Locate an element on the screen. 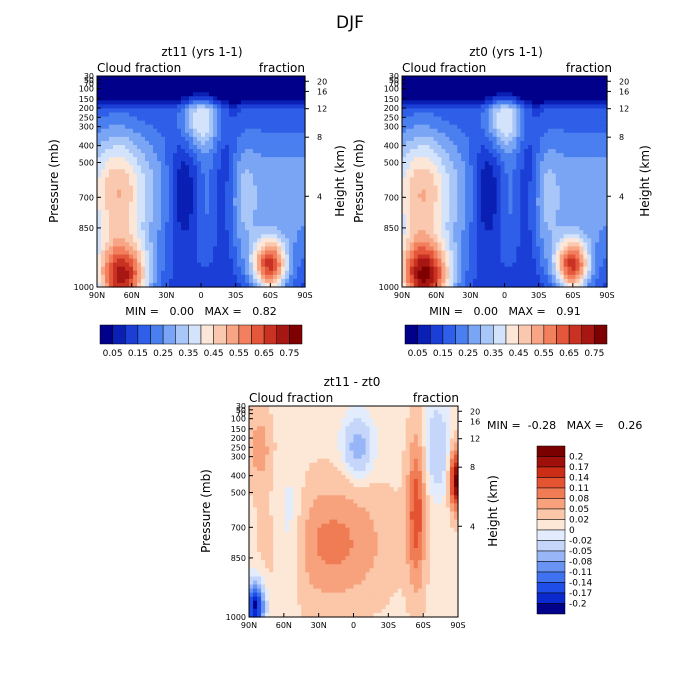 The width and height of the screenshot is (700, 700). x-tick-label: 30S is located at coordinates (235, 295).